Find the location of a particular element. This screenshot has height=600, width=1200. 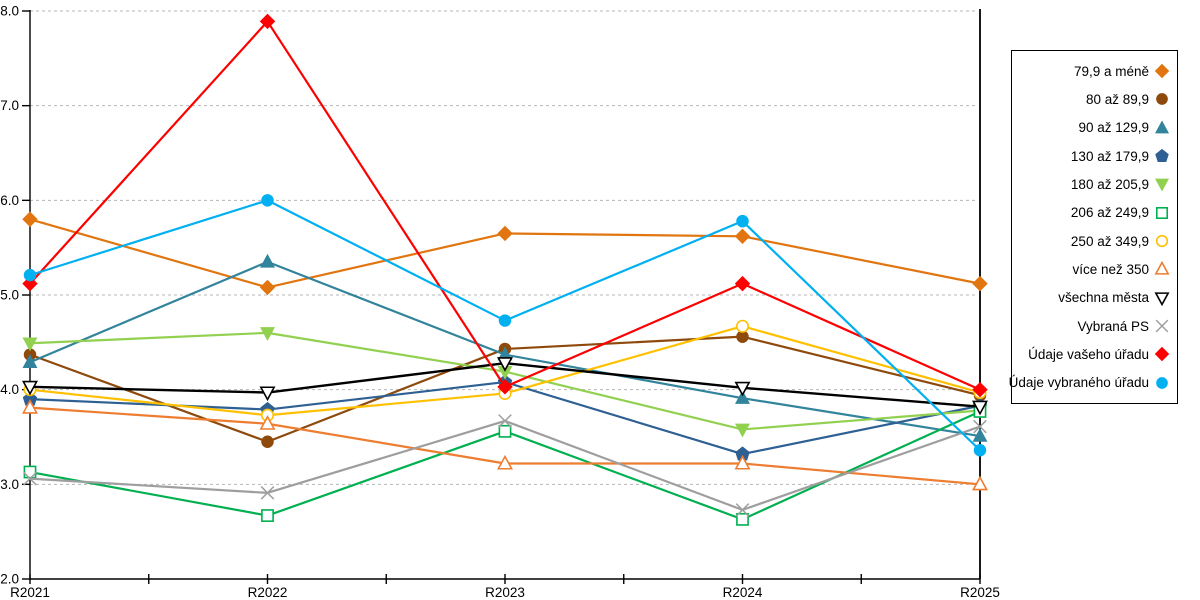

y-tick-label: 7.0 is located at coordinates (9, 105).